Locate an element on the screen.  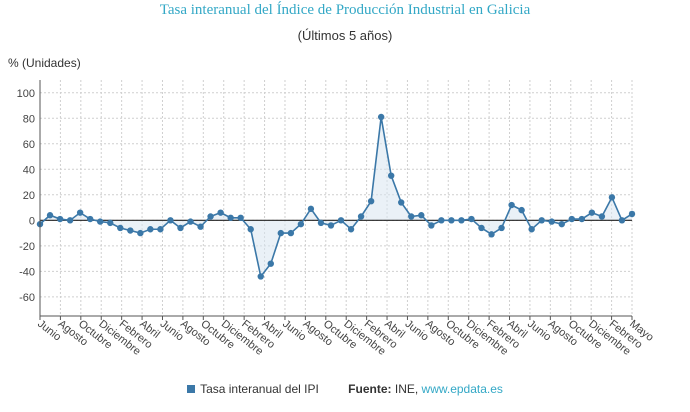
chart-subtitle: (Últimos 5 años) is located at coordinates (345, 35).